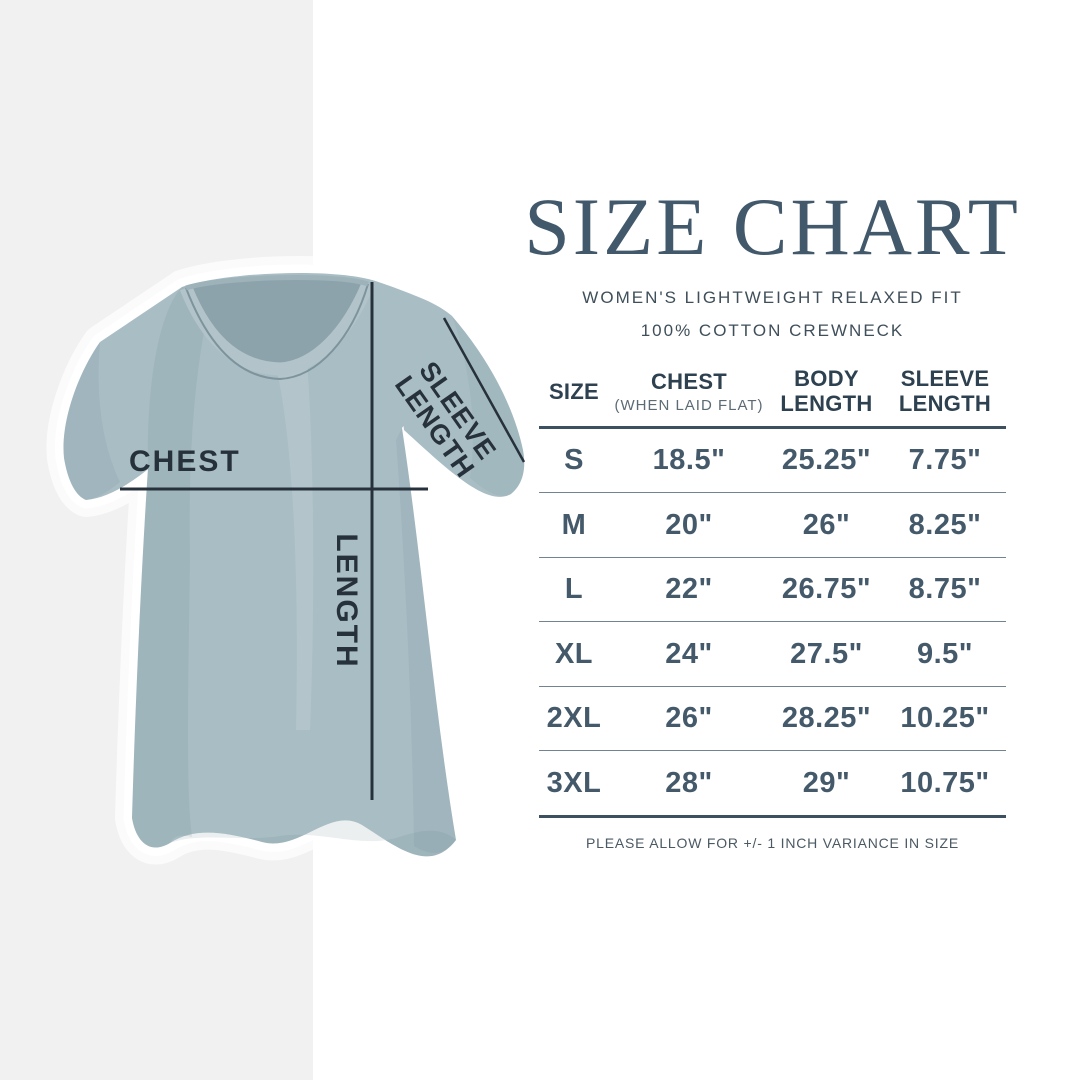 The height and width of the screenshot is (1080, 1080). I want to click on cell-chest: 18.5", so click(689, 460).